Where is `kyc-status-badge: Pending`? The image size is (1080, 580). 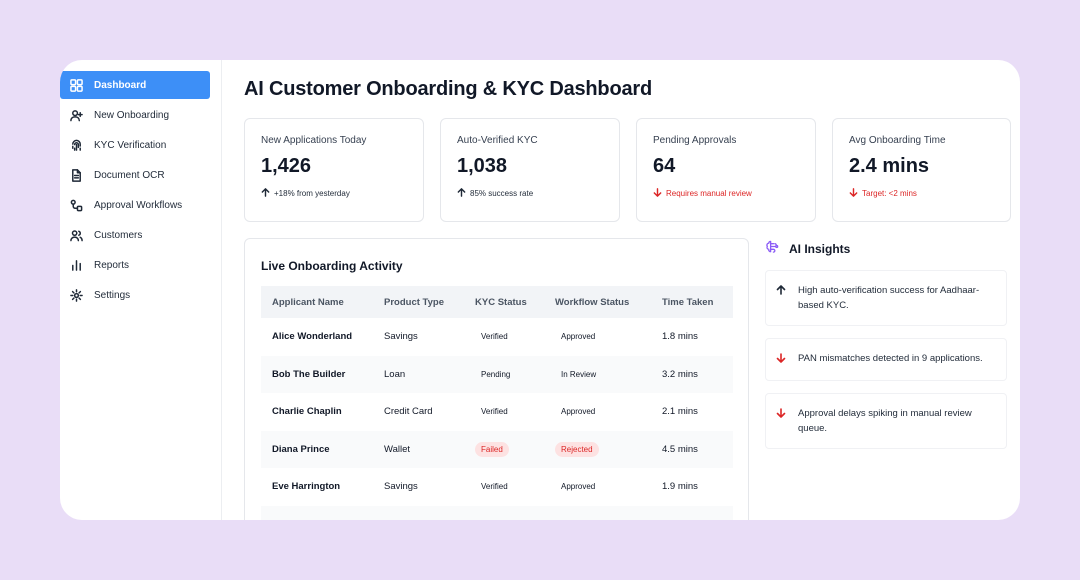 kyc-status-badge: Pending is located at coordinates (496, 374).